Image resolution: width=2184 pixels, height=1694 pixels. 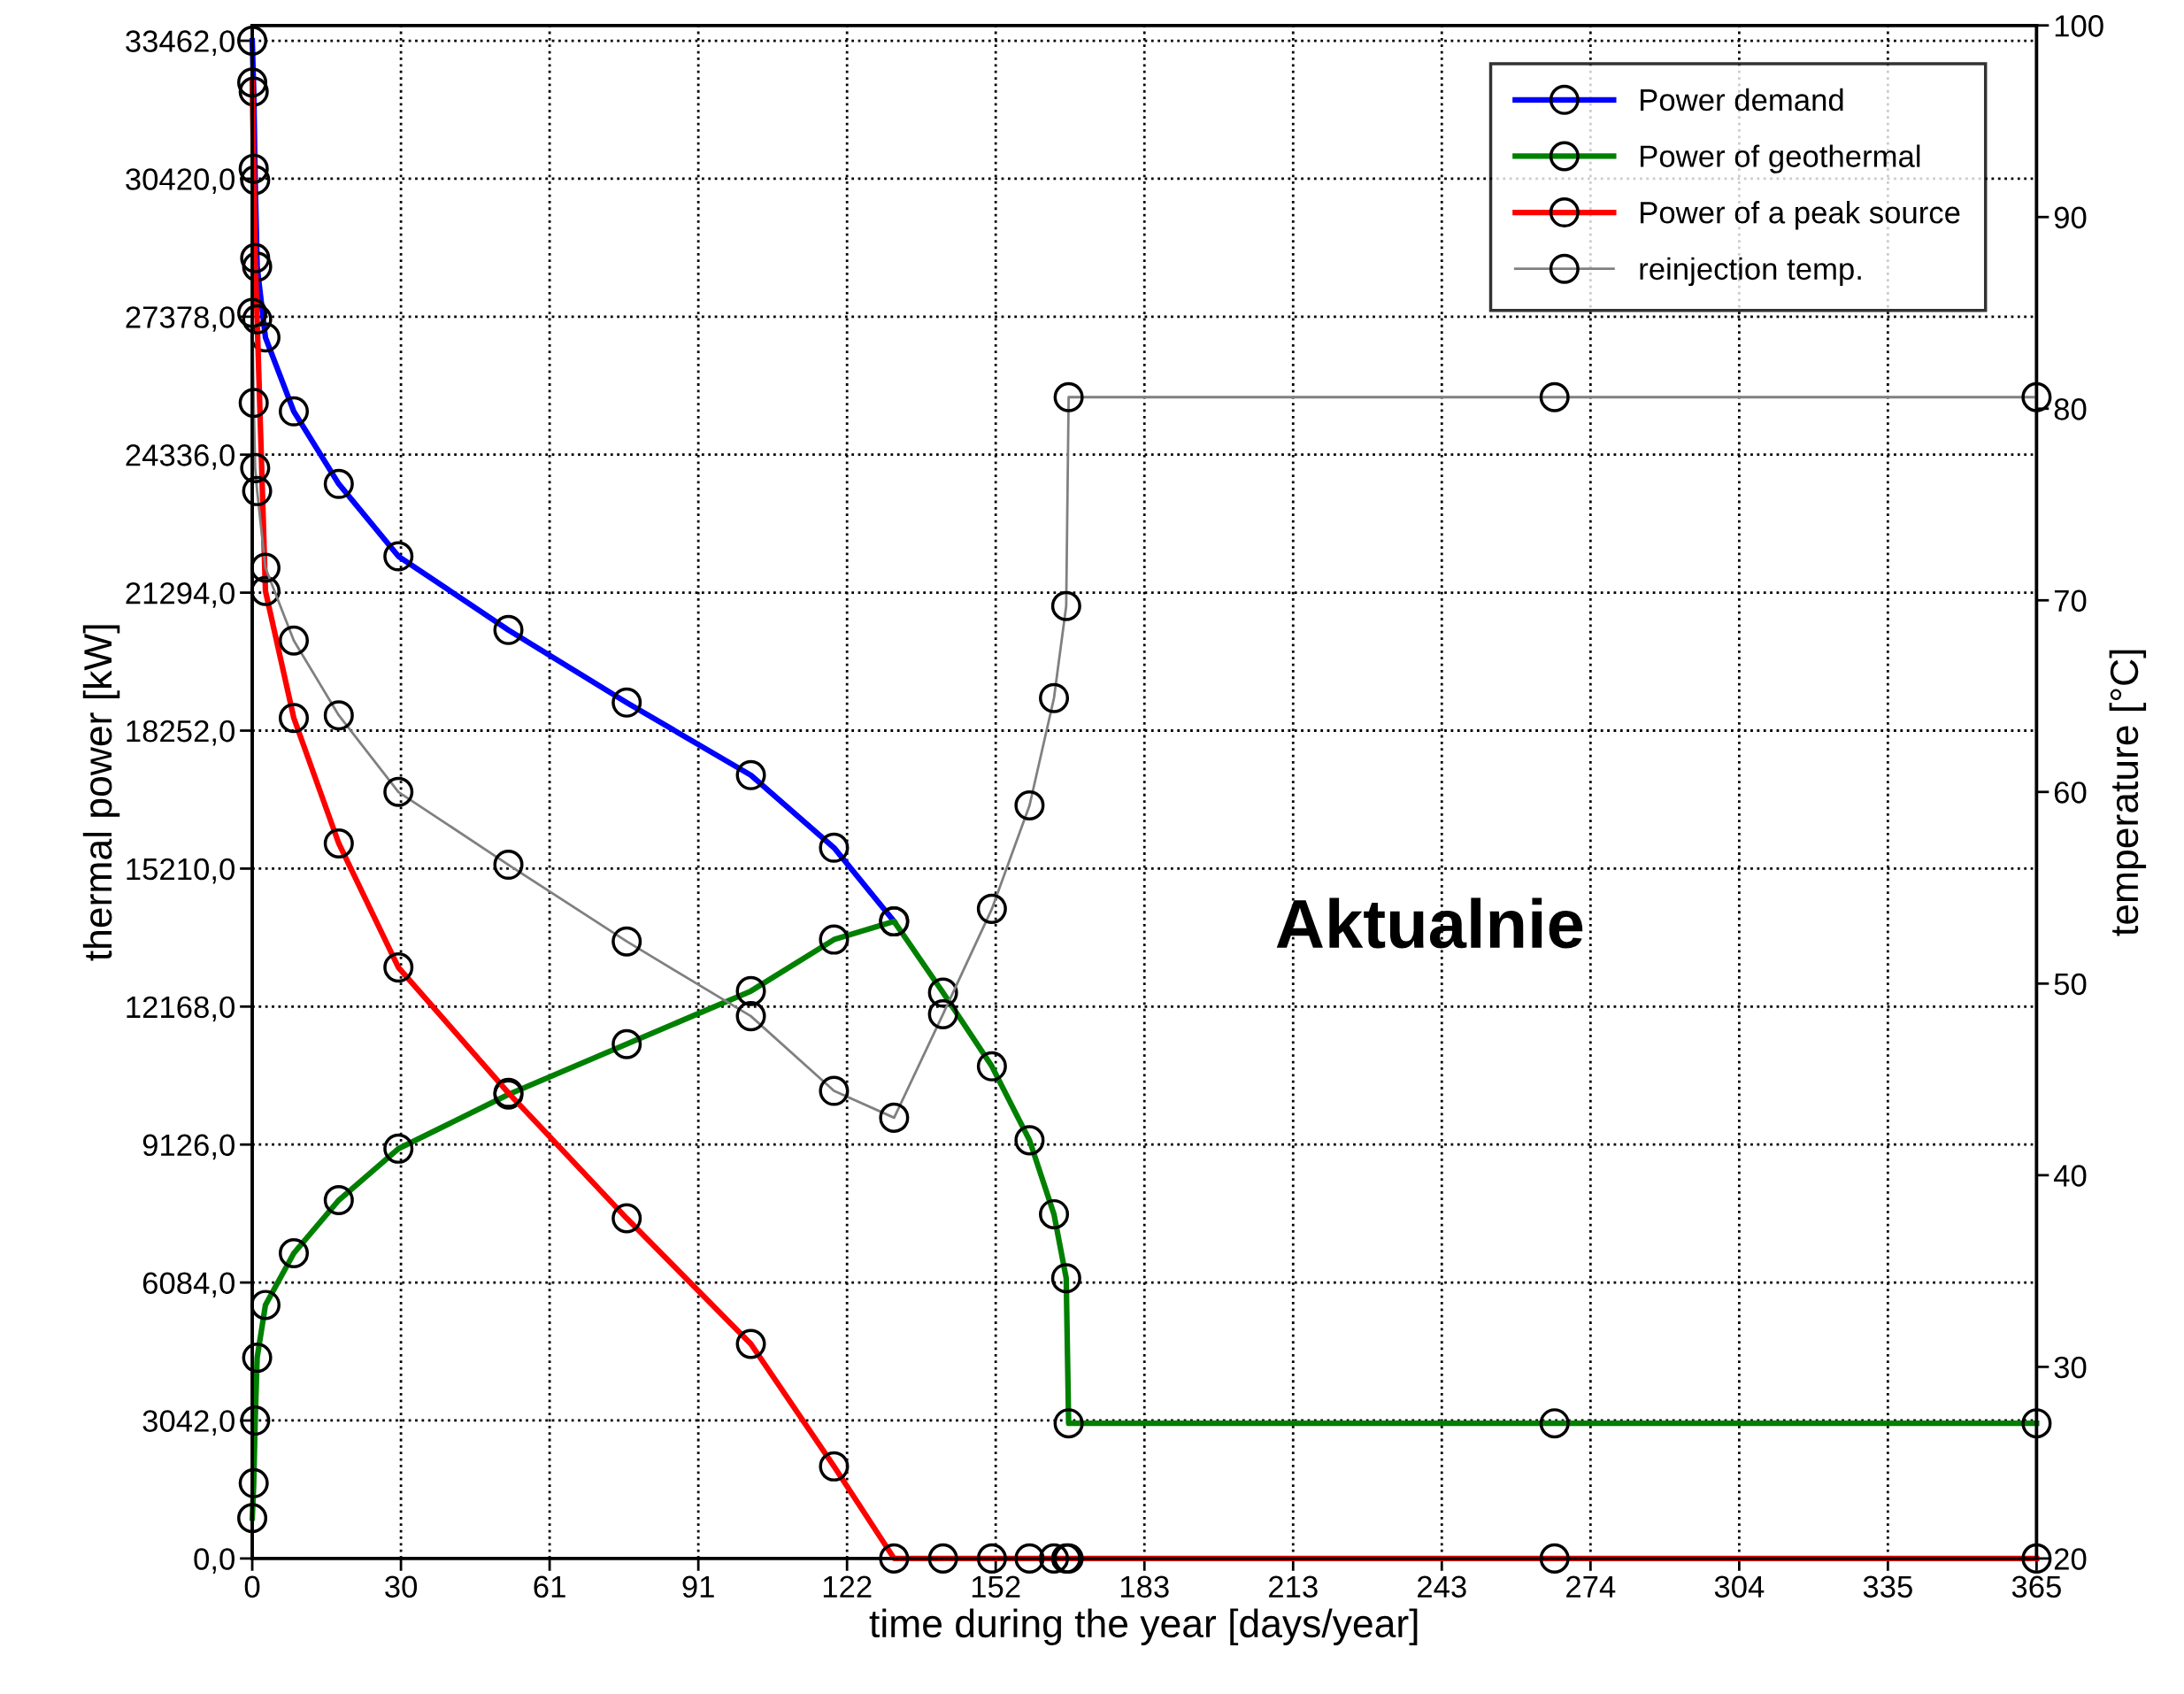 What do you see at coordinates (1144, 1627) in the screenshot?
I see `x-axis-title: time during the year [days/year]` at bounding box center [1144, 1627].